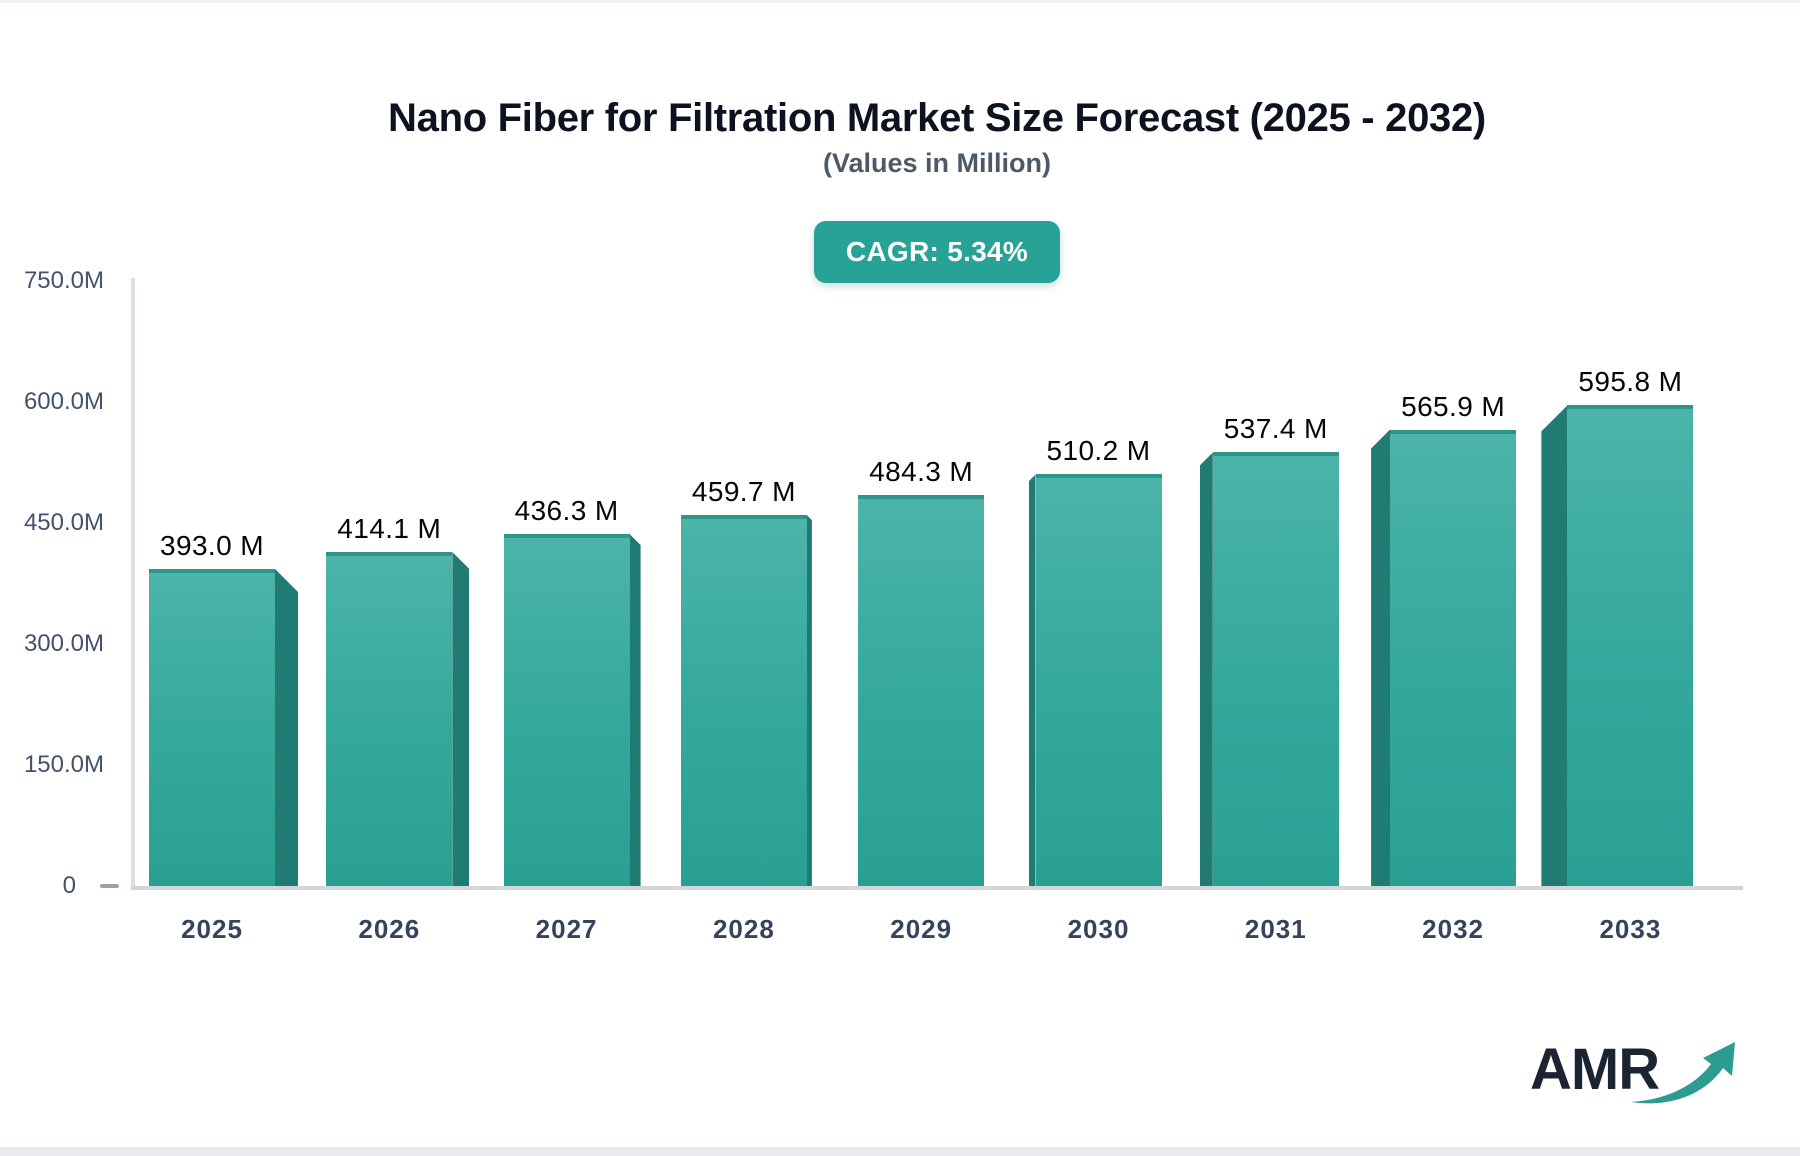  I want to click on bar-value-label: 436.3 M, so click(566, 511).